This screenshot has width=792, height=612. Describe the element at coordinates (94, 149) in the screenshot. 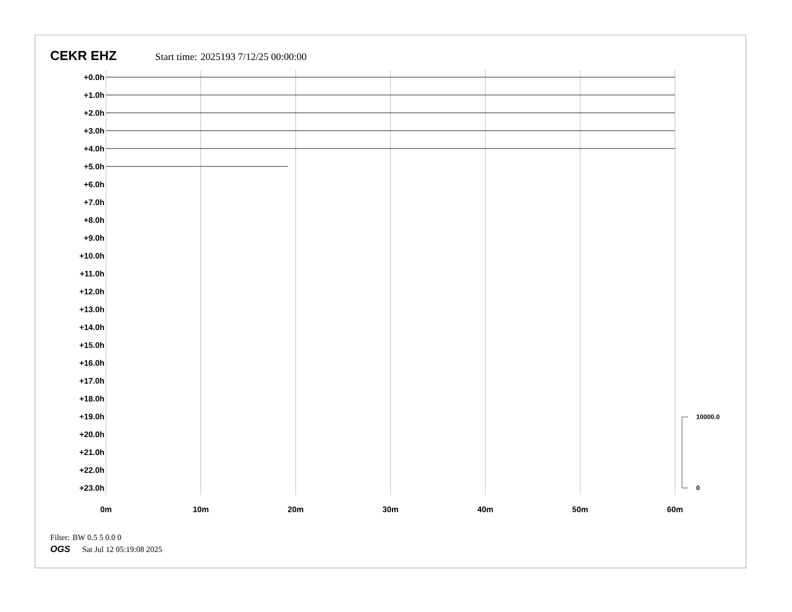

I see `y-tick-label: +4.0h` at that location.